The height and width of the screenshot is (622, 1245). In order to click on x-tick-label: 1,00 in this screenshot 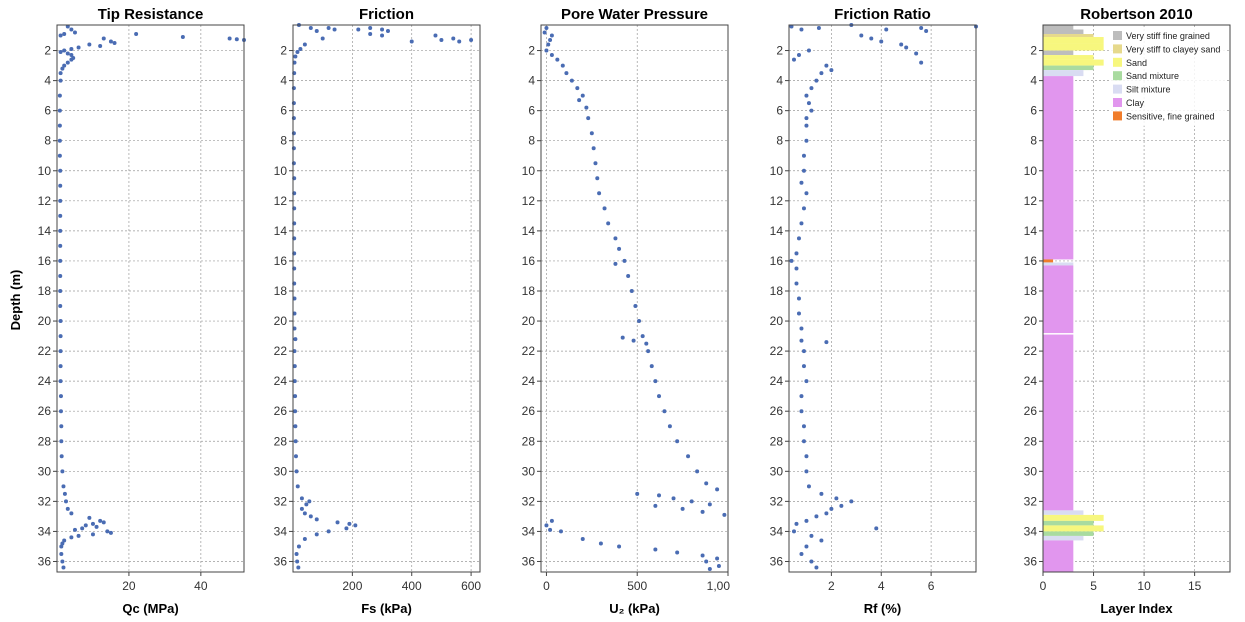, I will do `click(719, 586)`.